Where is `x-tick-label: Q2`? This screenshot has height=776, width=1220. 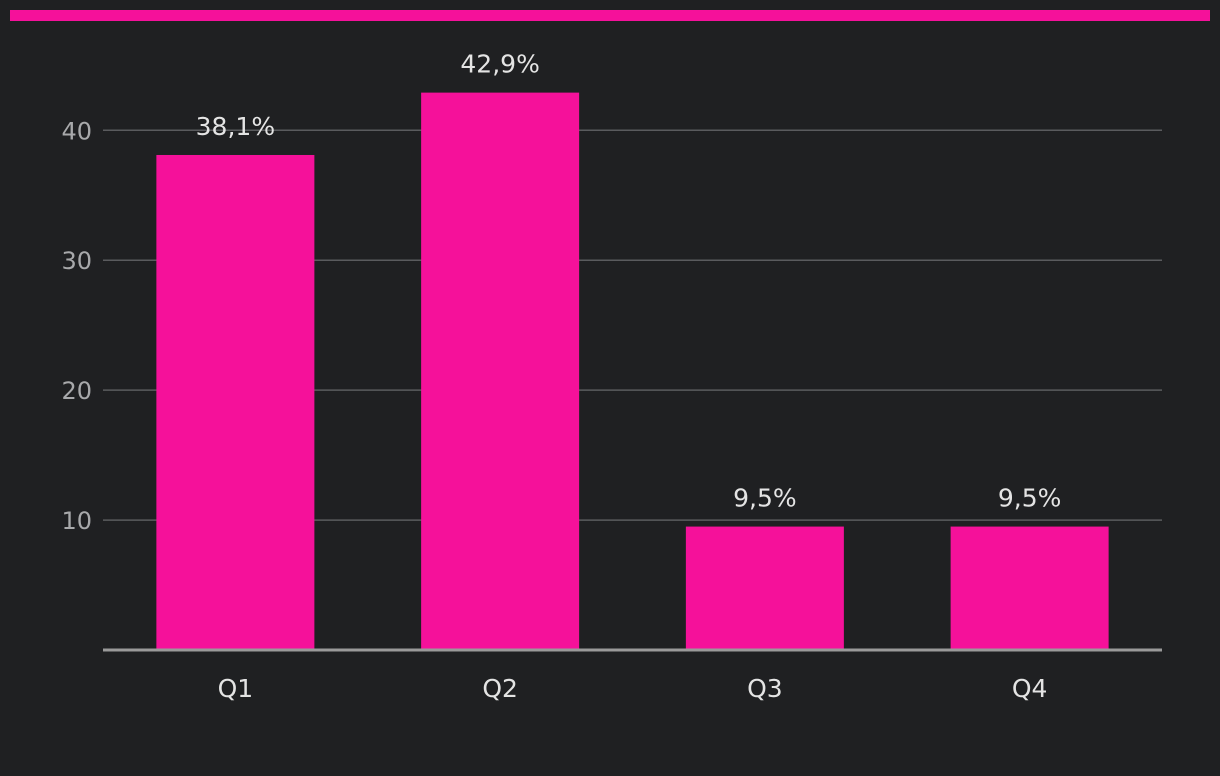 x-tick-label: Q2 is located at coordinates (500, 688).